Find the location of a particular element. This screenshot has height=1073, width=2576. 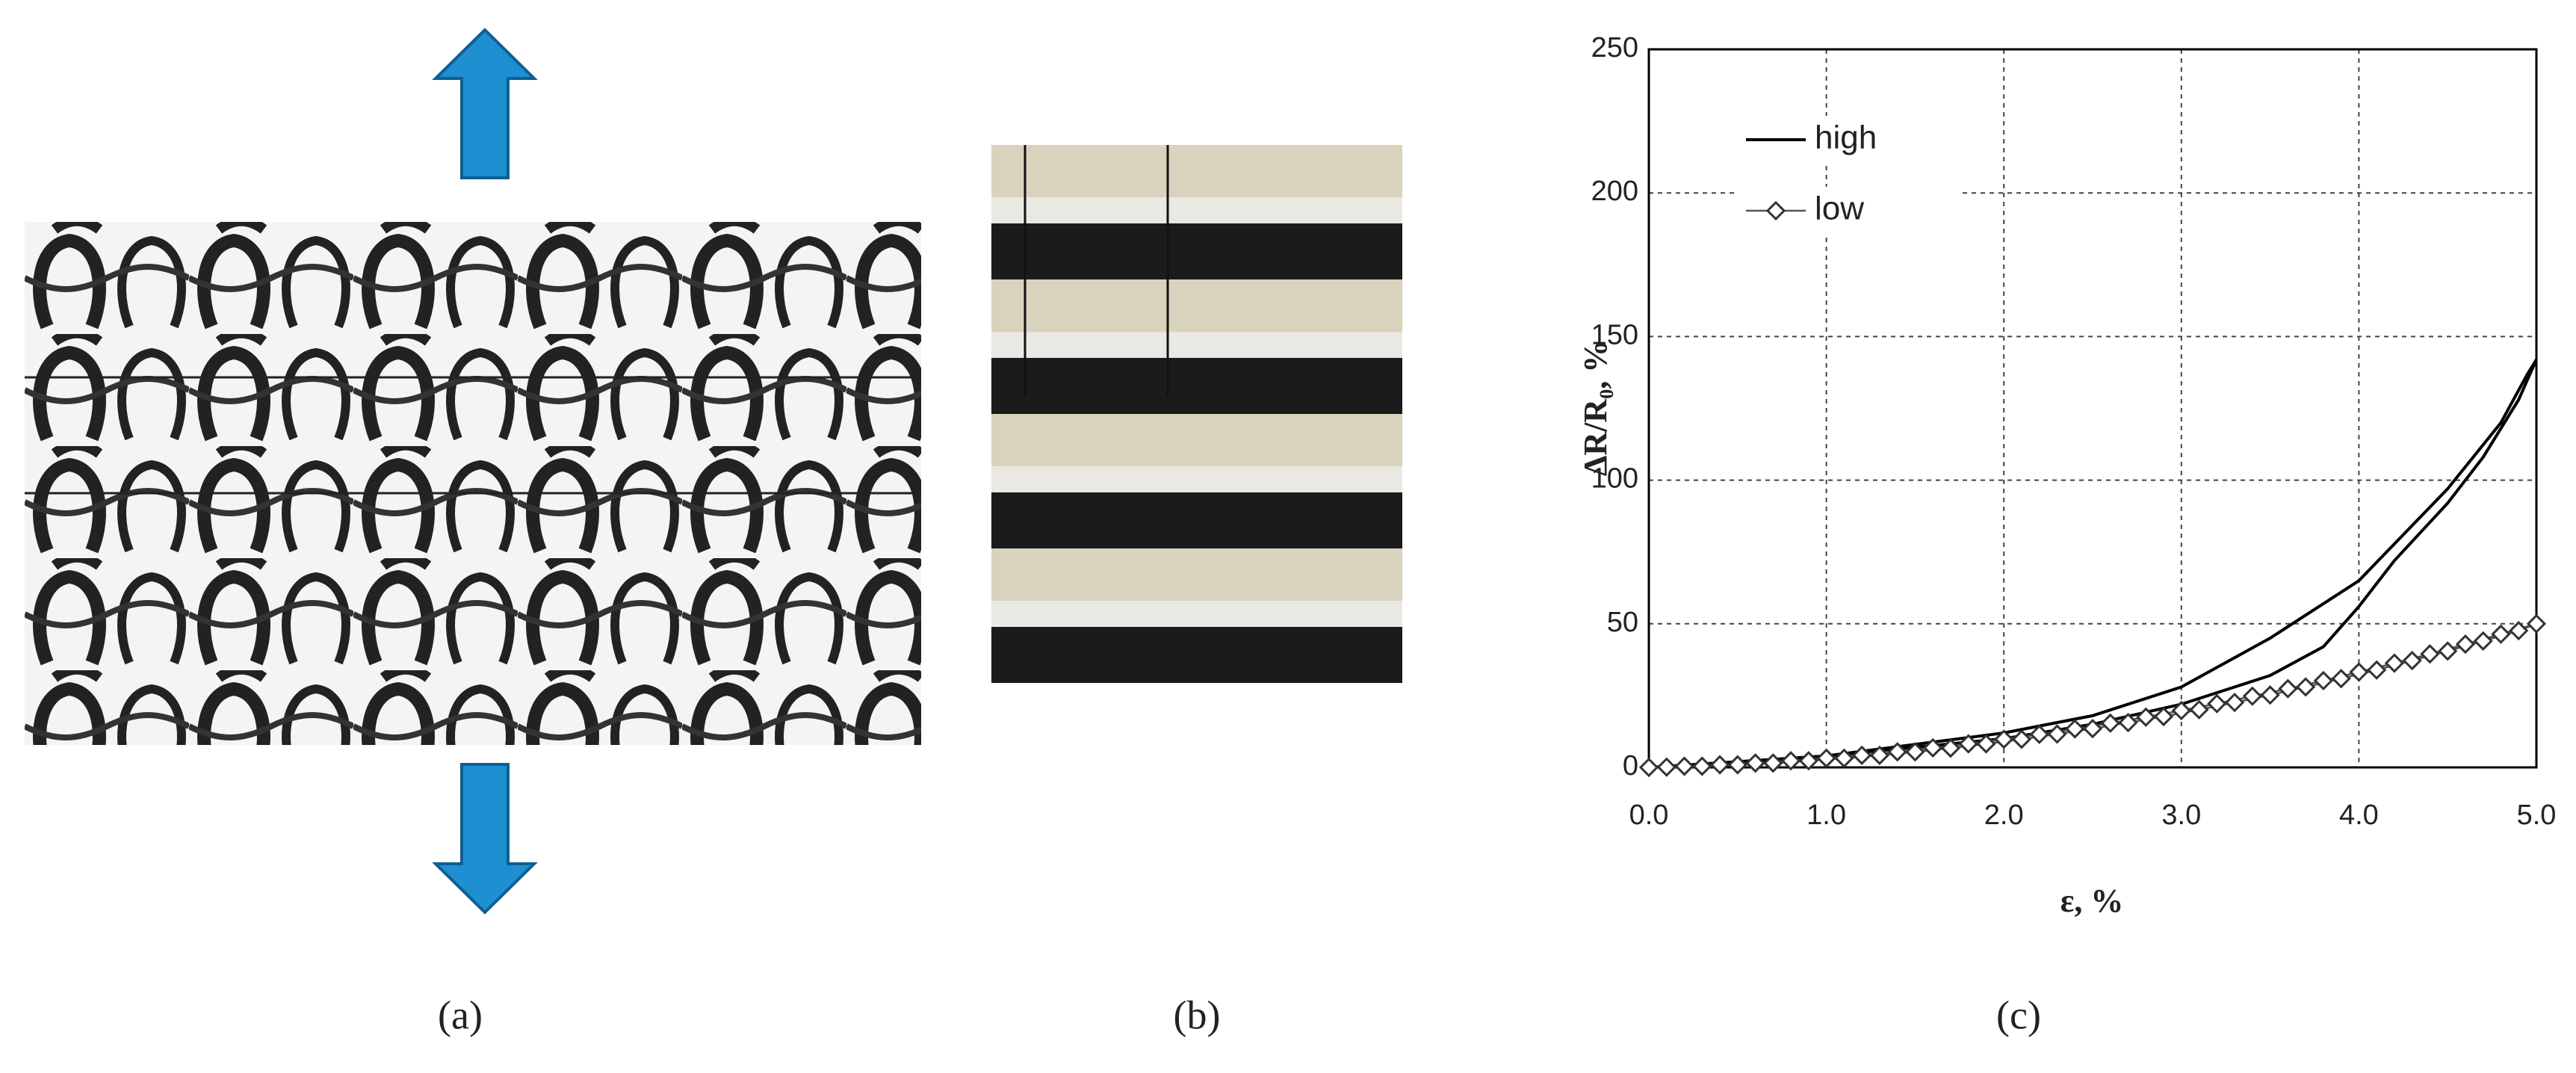

fabric-photo is located at coordinates (1196, 414).